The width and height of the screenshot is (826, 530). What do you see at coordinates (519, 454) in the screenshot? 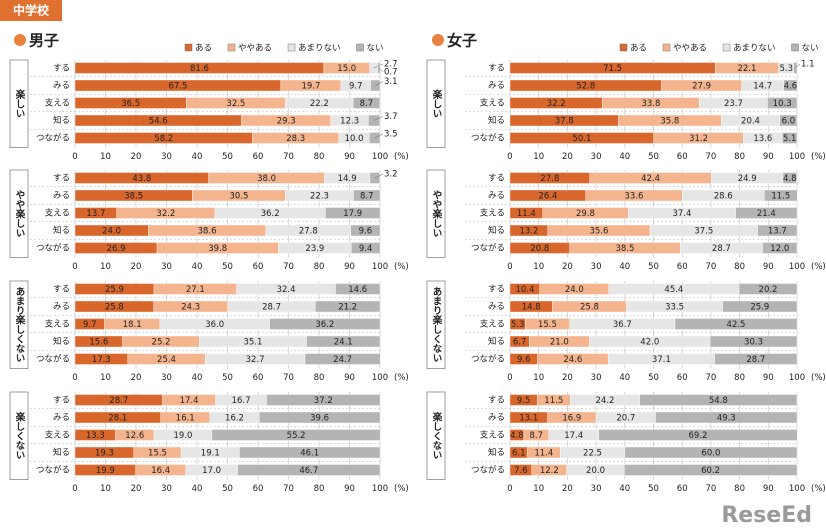
I see `value-label: 6.1` at bounding box center [519, 454].